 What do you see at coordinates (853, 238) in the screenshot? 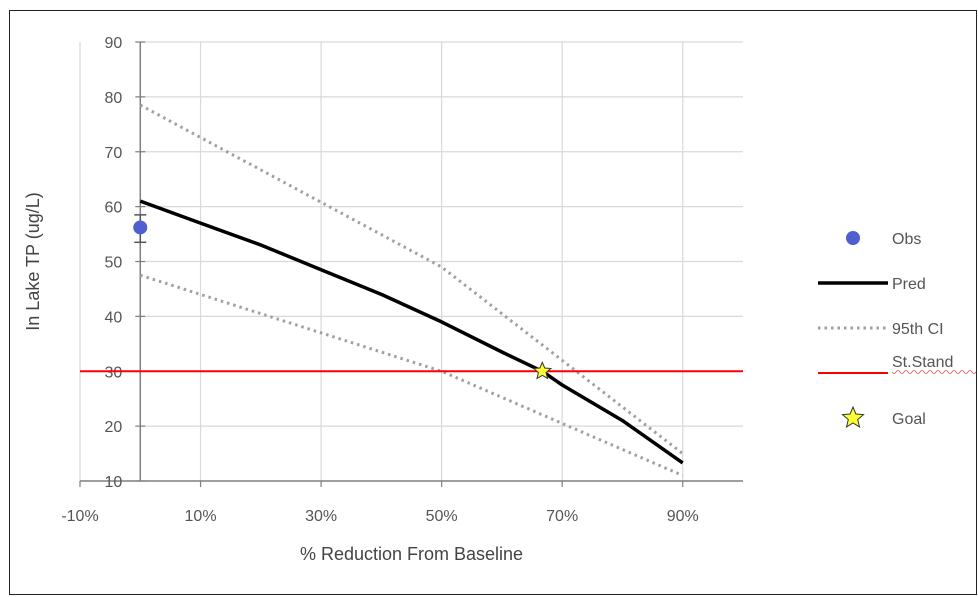
I see `legend-obs-marker` at bounding box center [853, 238].